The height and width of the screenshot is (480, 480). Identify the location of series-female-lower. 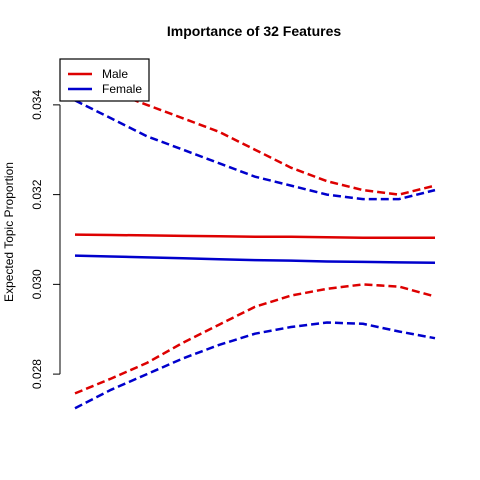
(255, 365).